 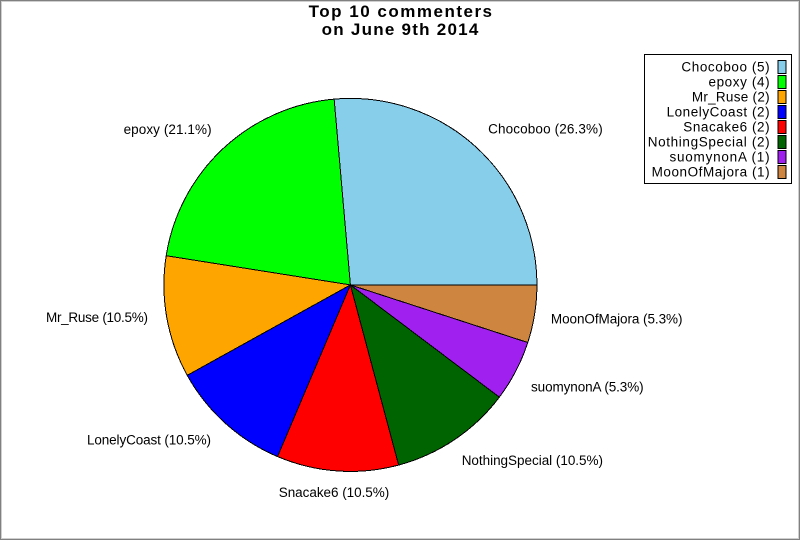 I want to click on svg-text: Mr_Ruse (10.5%), so click(x=97, y=317).